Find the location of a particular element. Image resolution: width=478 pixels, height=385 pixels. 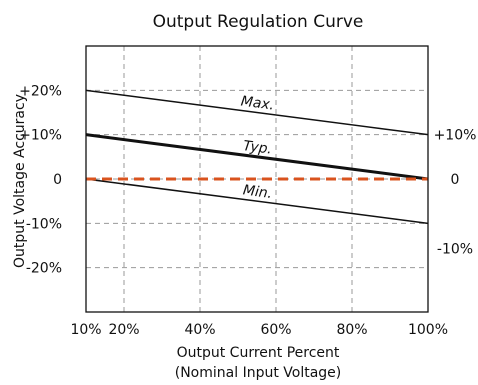

y-tick-label-right: -10% is located at coordinates (455, 249).